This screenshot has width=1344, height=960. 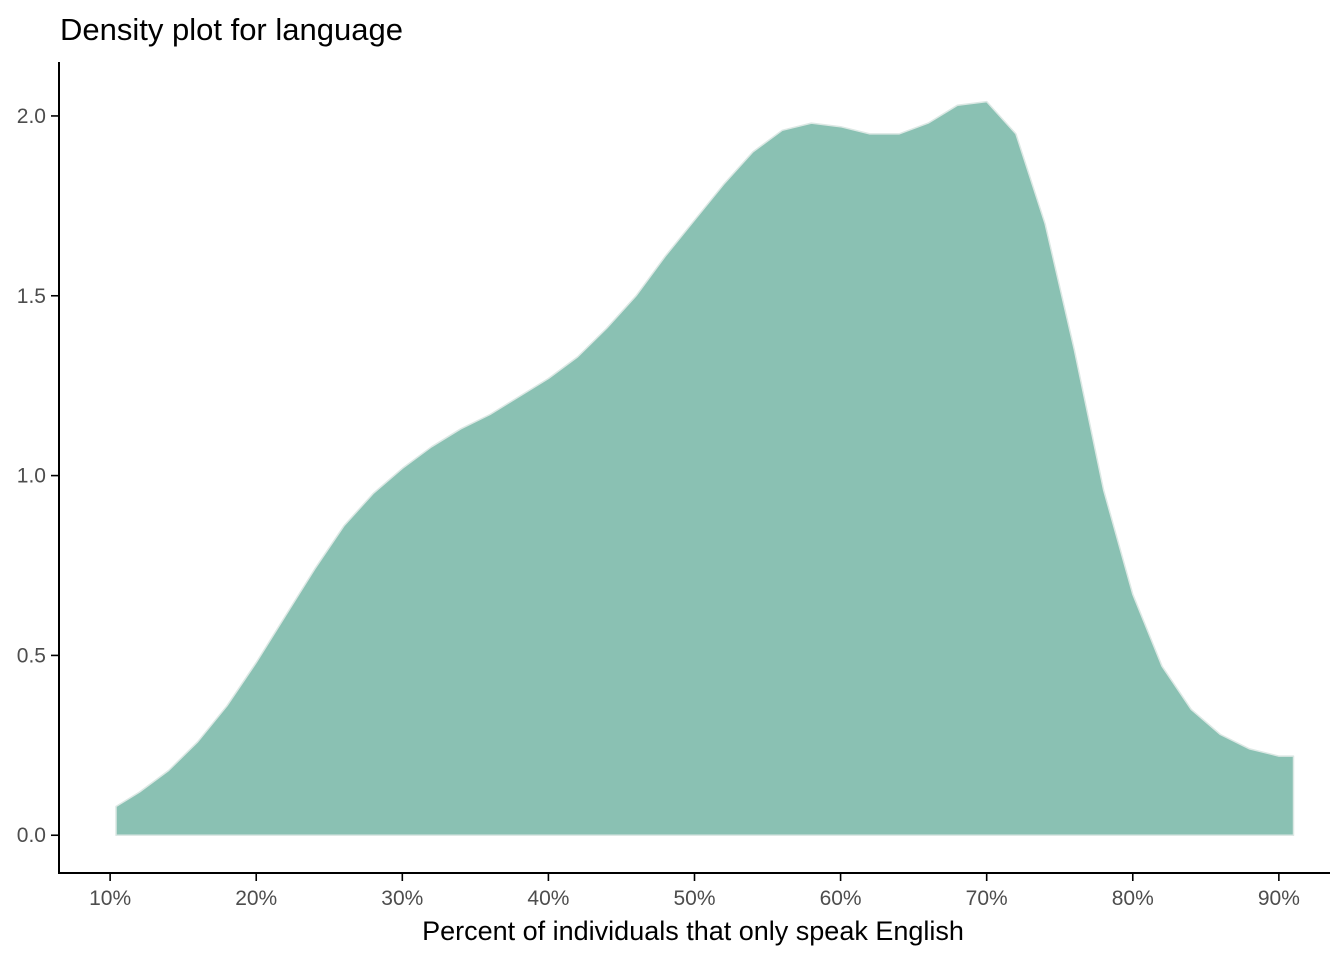 I want to click on x-tick-label: 10%, so click(x=110, y=898).